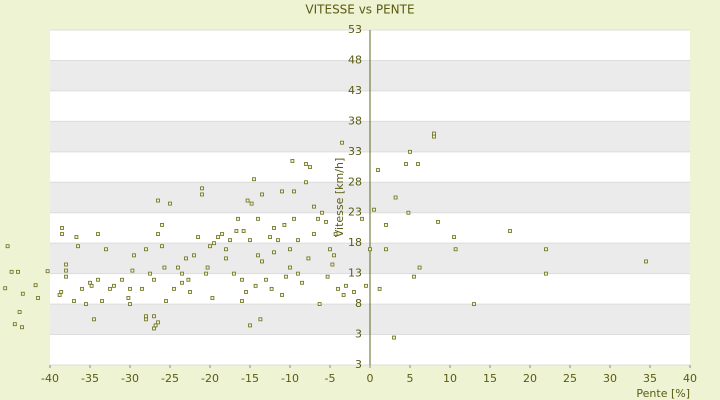 Image resolution: width=720 pixels, height=400 pixels. I want to click on x-tick-label: -15, so click(250, 378).